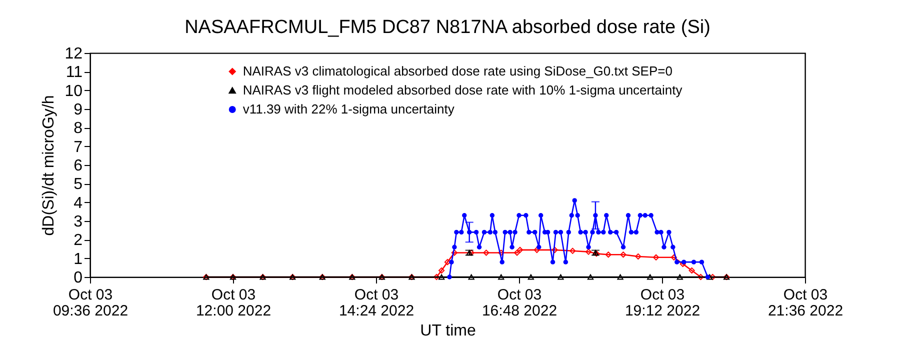  I want to click on x-tick-label: Oct 03 09:36 2022, so click(90, 303).